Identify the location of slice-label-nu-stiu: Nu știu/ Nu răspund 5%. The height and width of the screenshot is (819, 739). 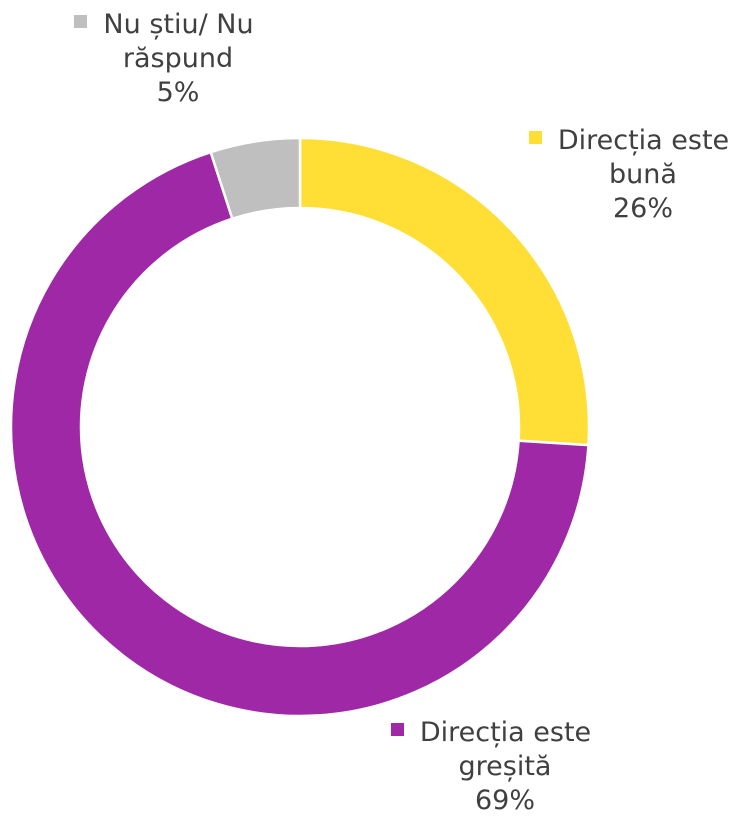
(164, 59).